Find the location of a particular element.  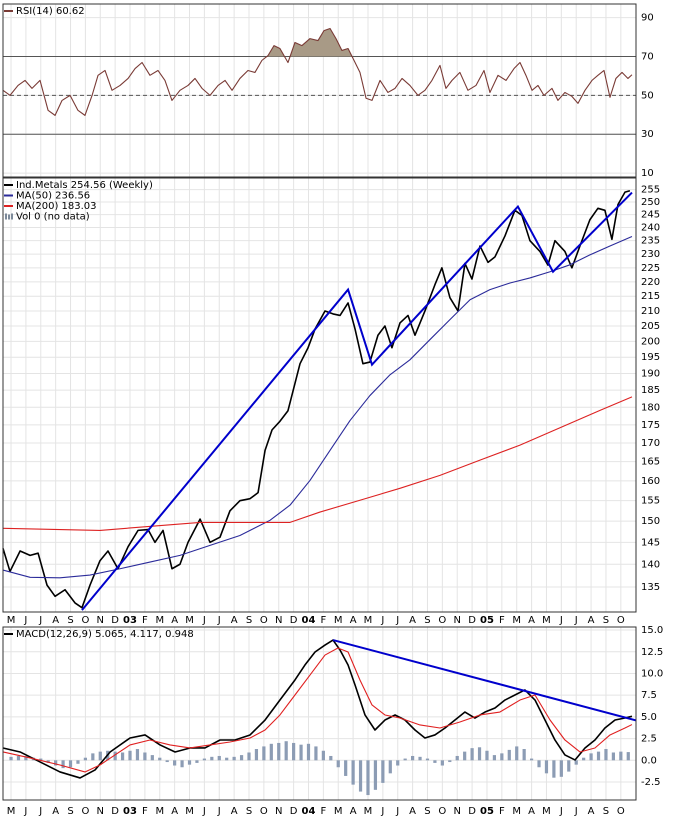

series-line is located at coordinates (317, 710).